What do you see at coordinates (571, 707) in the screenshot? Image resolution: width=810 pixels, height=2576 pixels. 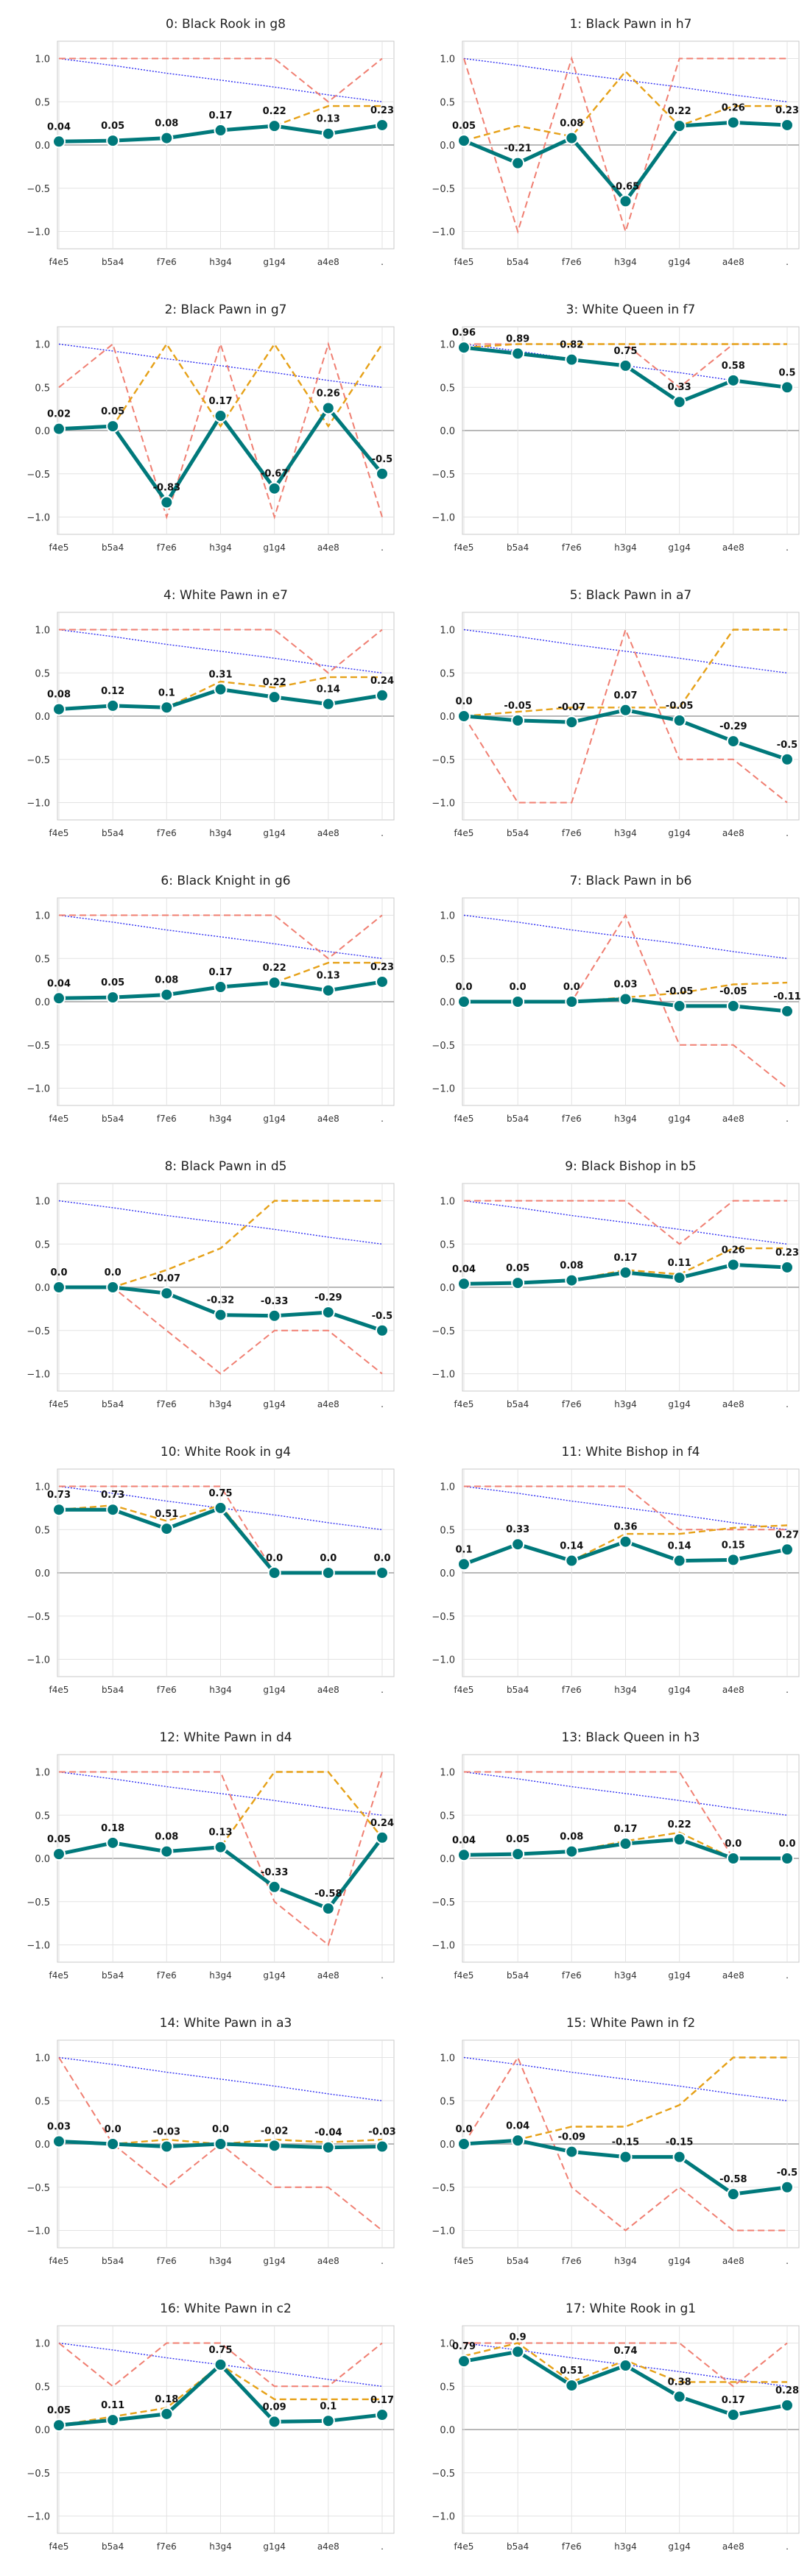 I see `data-label: -0.07` at bounding box center [571, 707].